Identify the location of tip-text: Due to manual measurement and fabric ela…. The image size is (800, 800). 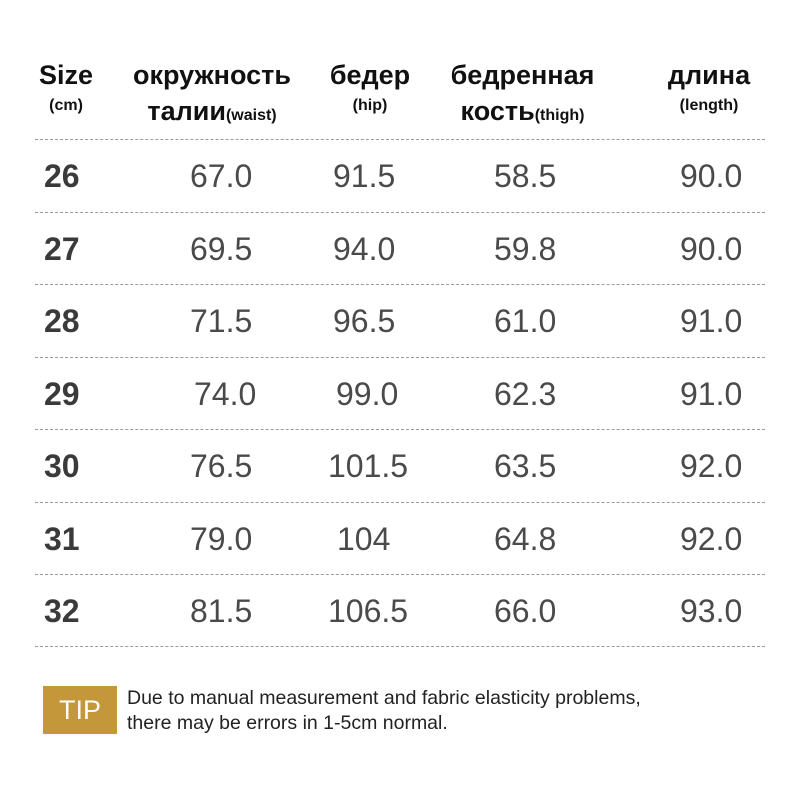
(452, 711).